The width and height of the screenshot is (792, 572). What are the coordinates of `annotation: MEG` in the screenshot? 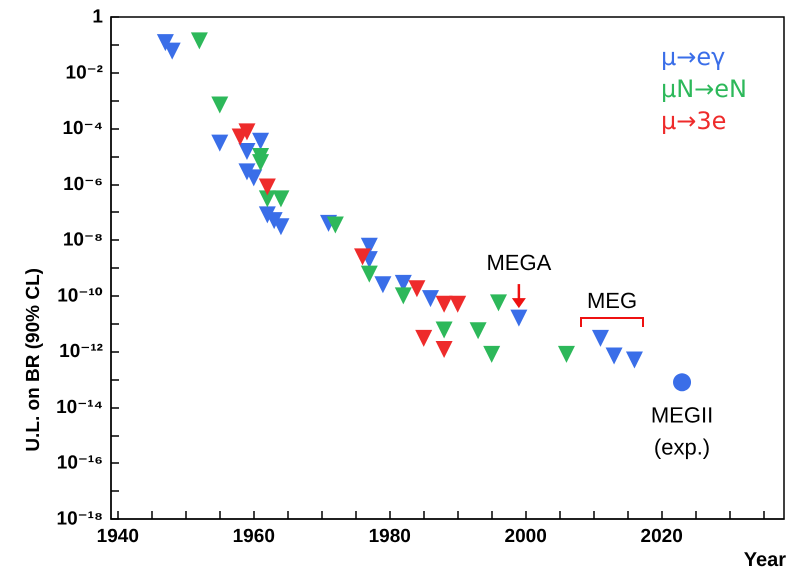 It's located at (612, 300).